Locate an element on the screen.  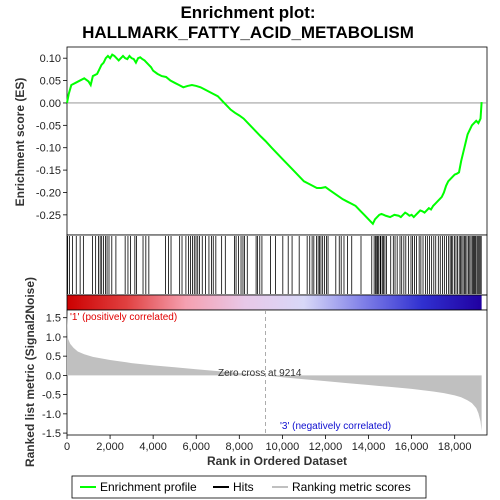
metric-ytick-label: -1.5 is located at coordinates (51, 434).